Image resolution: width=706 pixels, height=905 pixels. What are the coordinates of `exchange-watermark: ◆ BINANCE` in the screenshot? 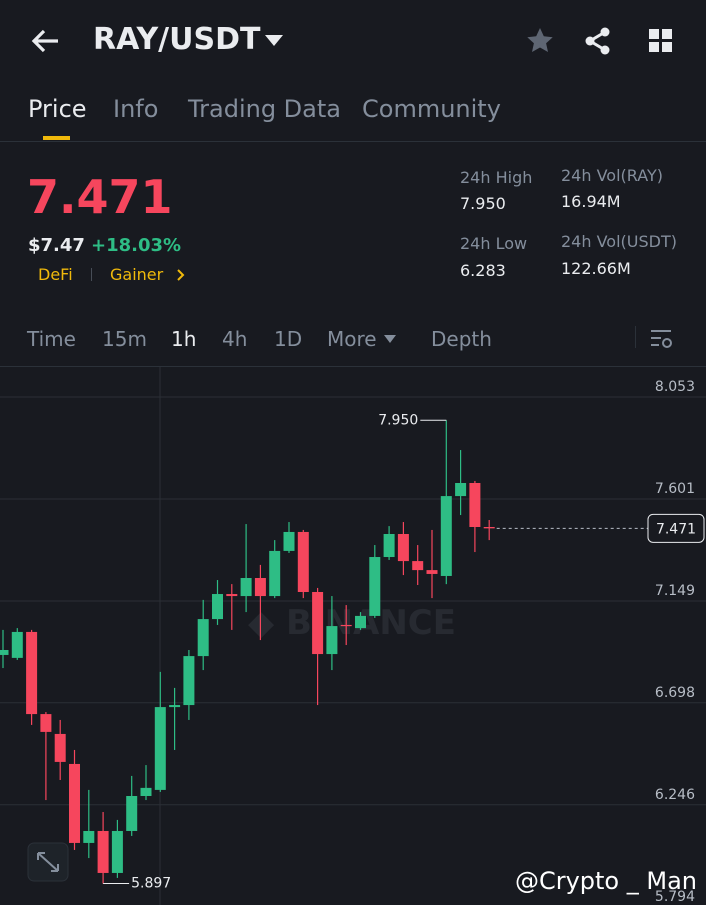 It's located at (352, 623).